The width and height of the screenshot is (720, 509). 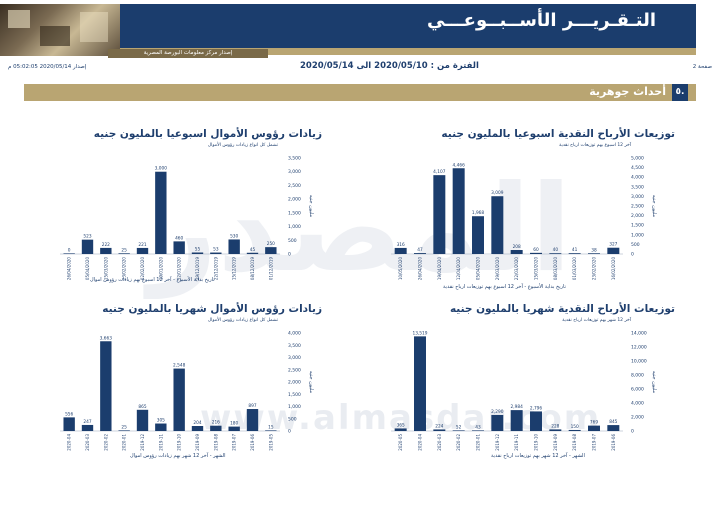 I want to click on x-tick-label: 12/04/2020, so click(x=458, y=269).